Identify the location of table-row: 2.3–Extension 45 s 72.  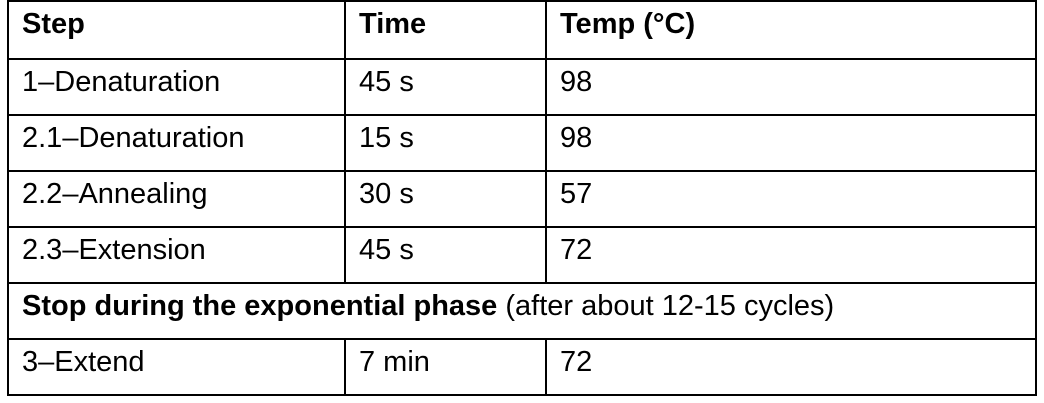
(522, 255).